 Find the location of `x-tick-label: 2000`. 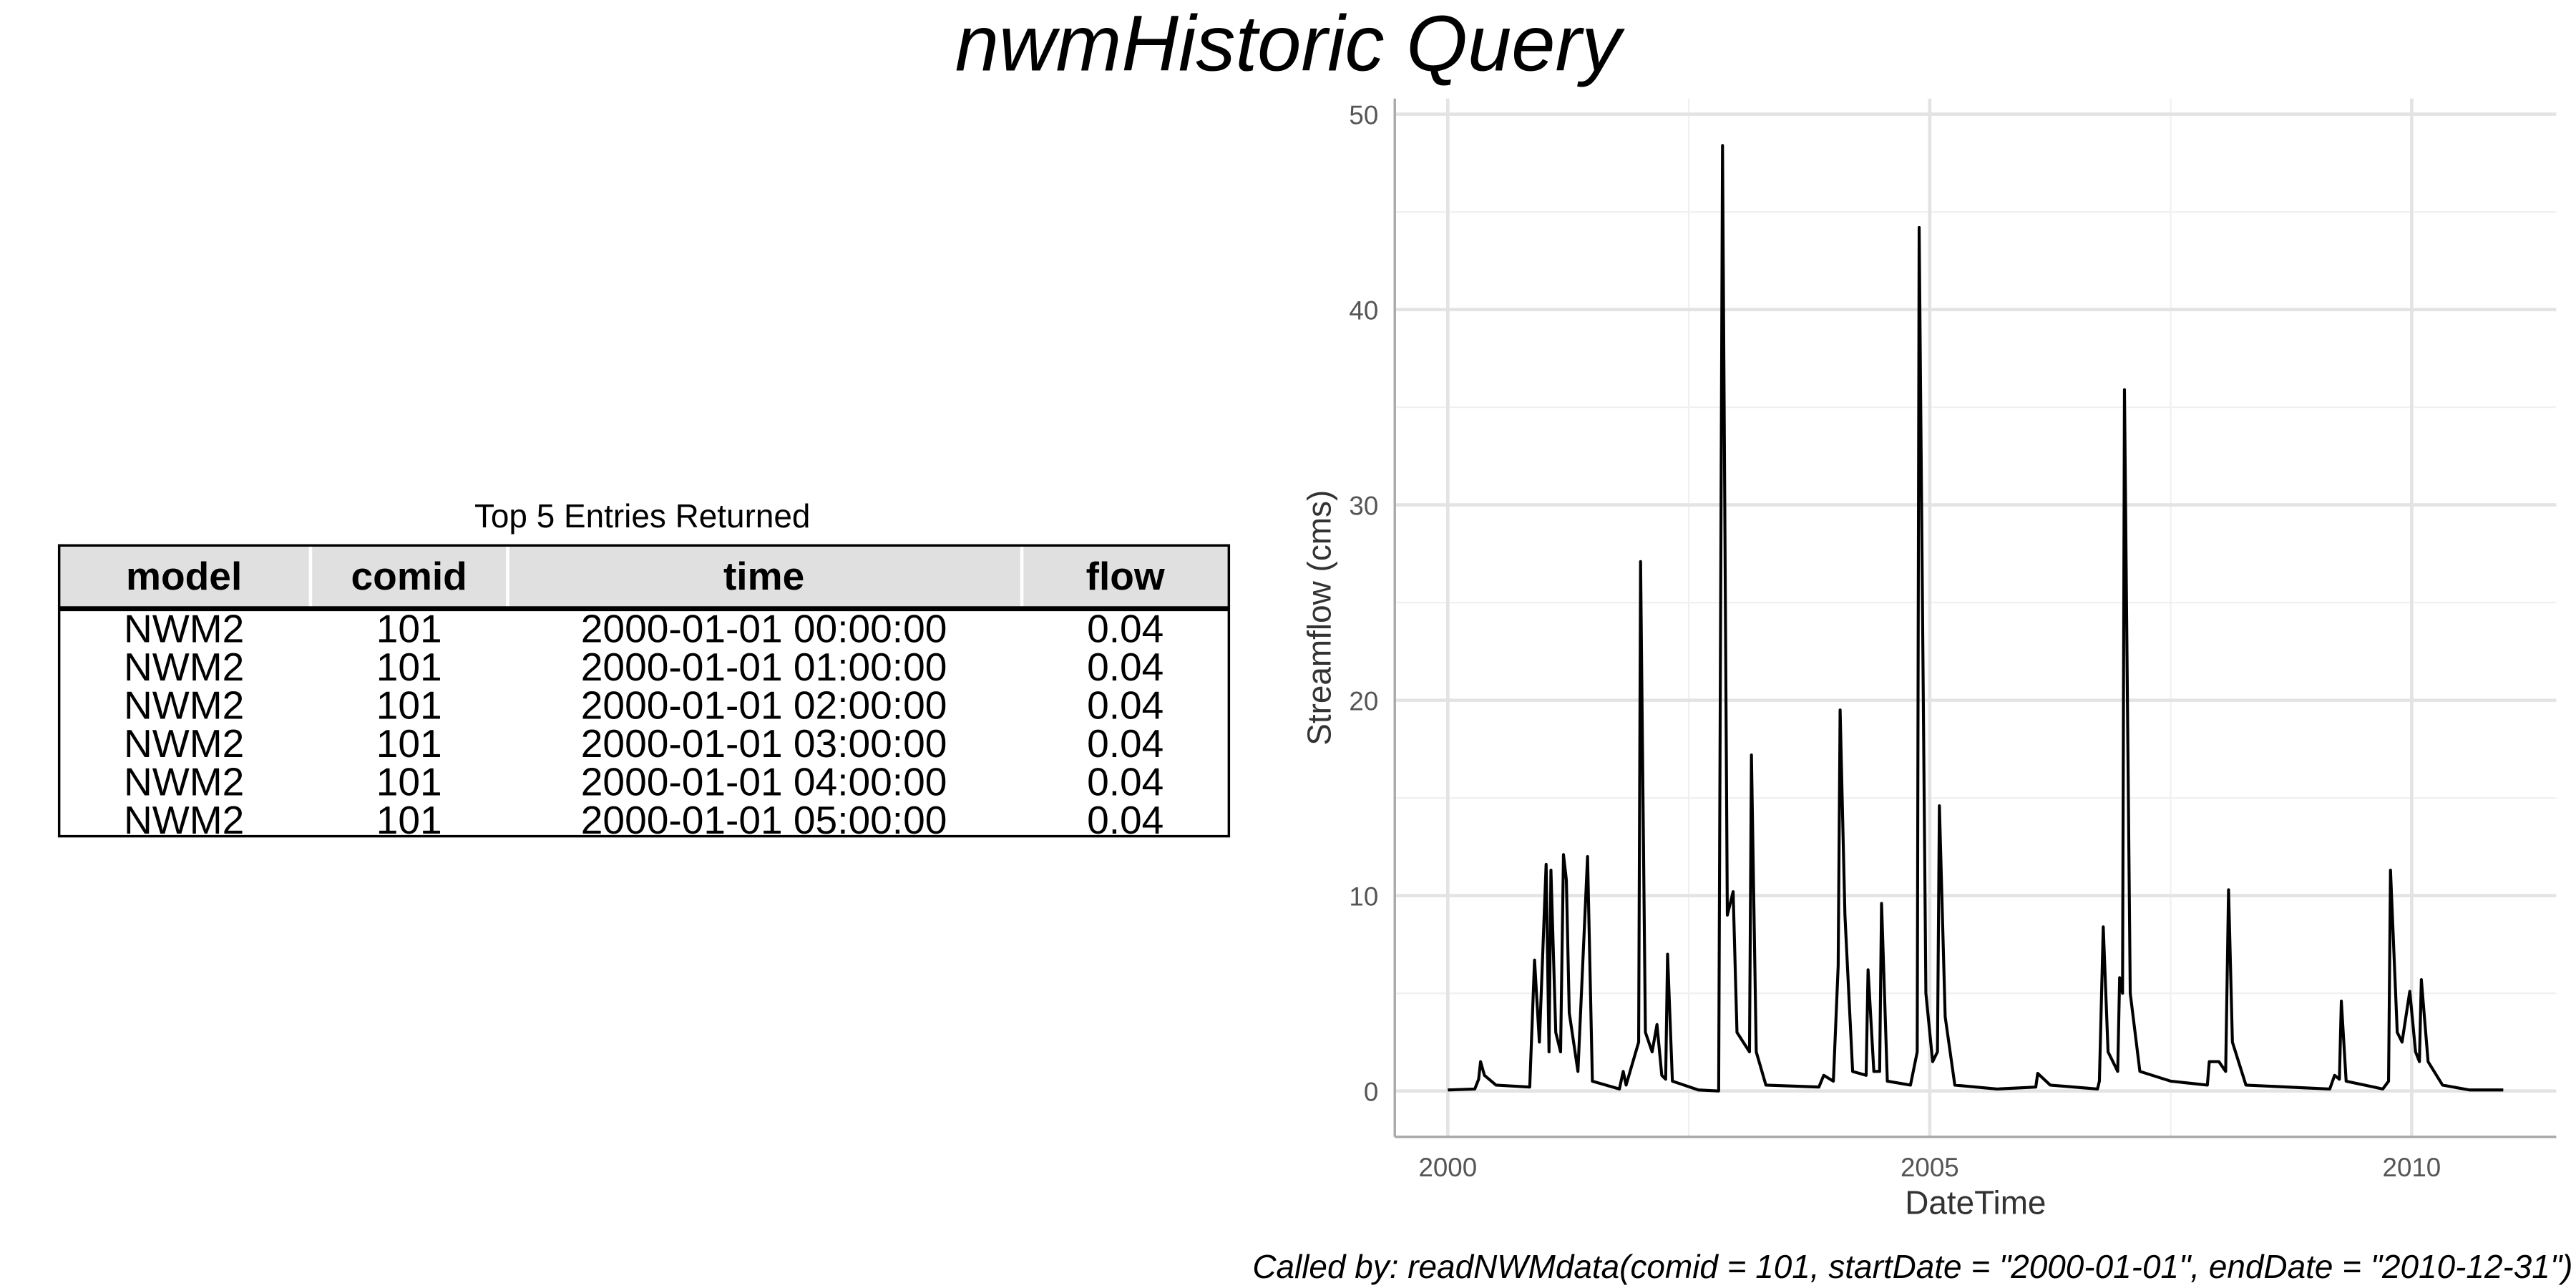

x-tick-label: 2000 is located at coordinates (1447, 1167).